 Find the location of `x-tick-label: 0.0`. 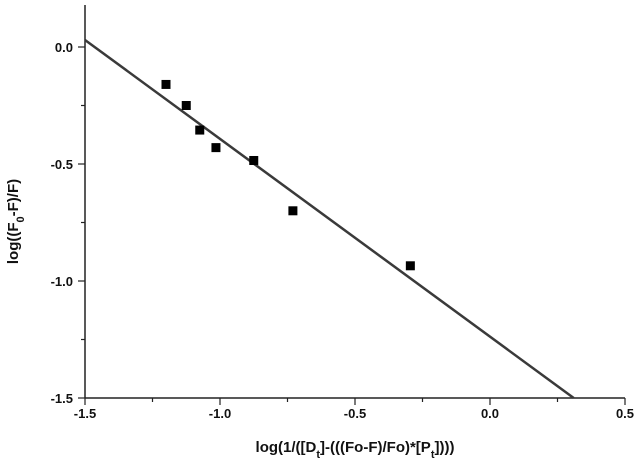

x-tick-label: 0.0 is located at coordinates (490, 413).